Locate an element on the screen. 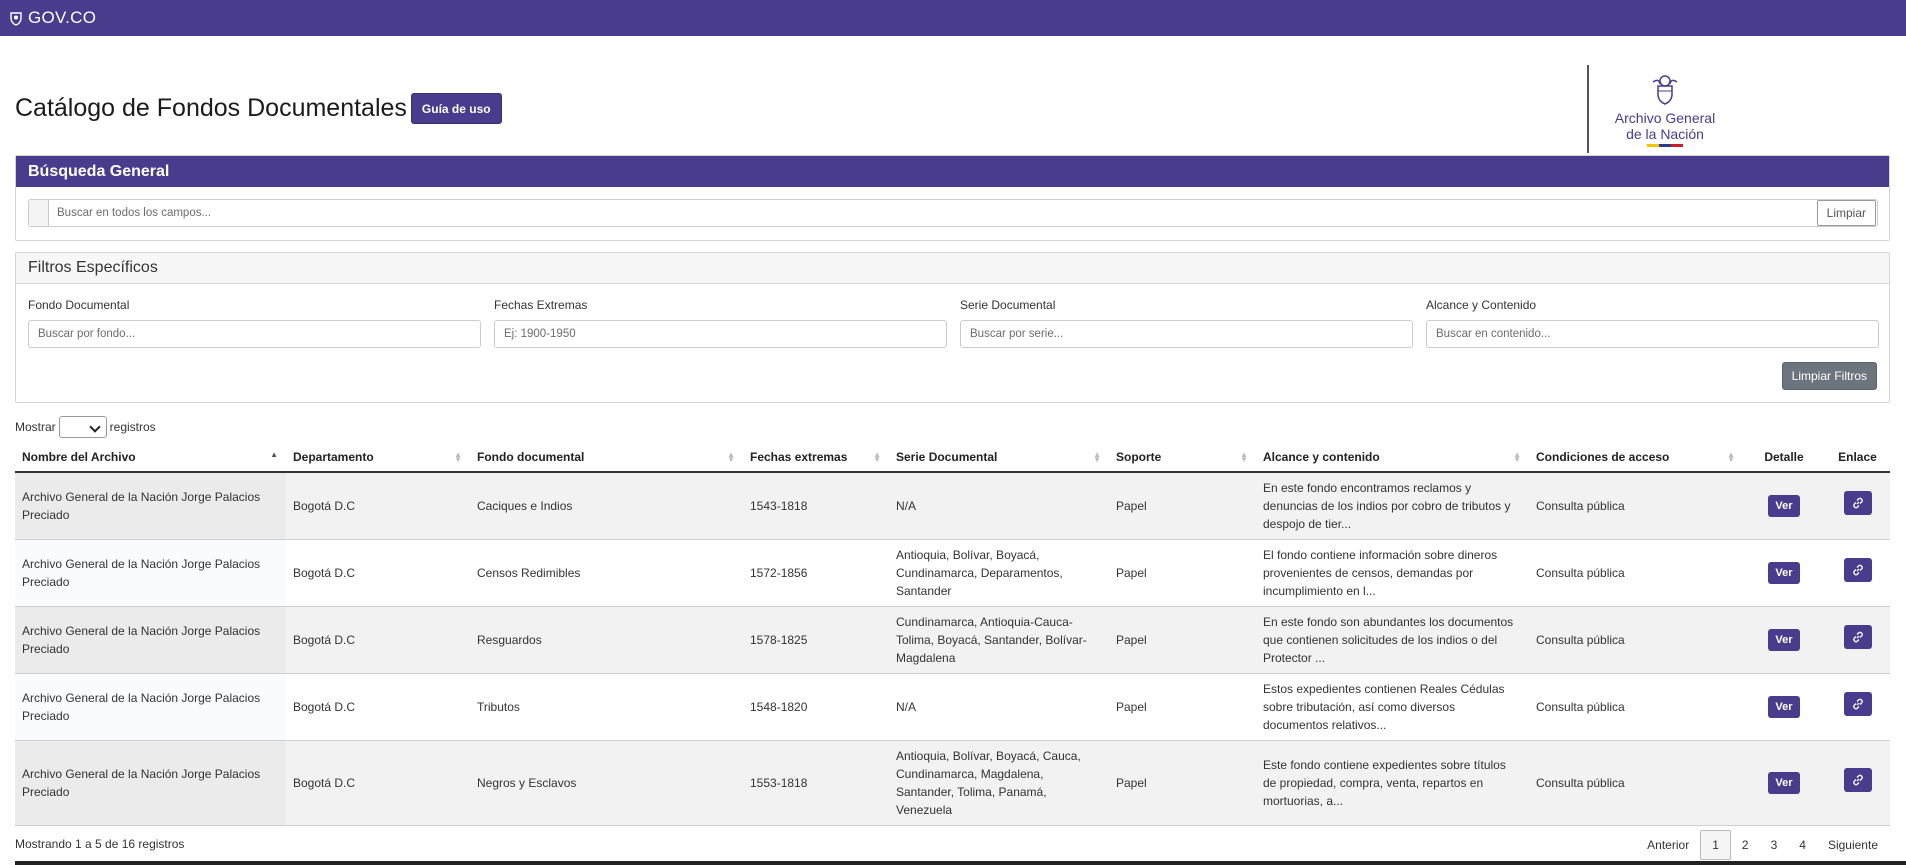  link-icon is located at coordinates (1857, 637).